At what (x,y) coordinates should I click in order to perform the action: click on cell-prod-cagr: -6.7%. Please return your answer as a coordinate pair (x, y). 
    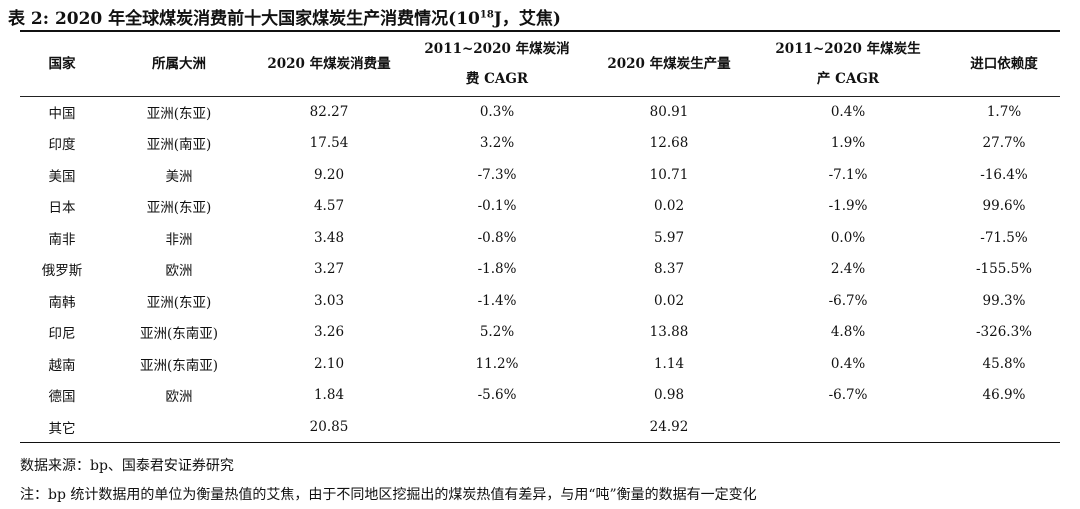
    Looking at the image, I should click on (848, 300).